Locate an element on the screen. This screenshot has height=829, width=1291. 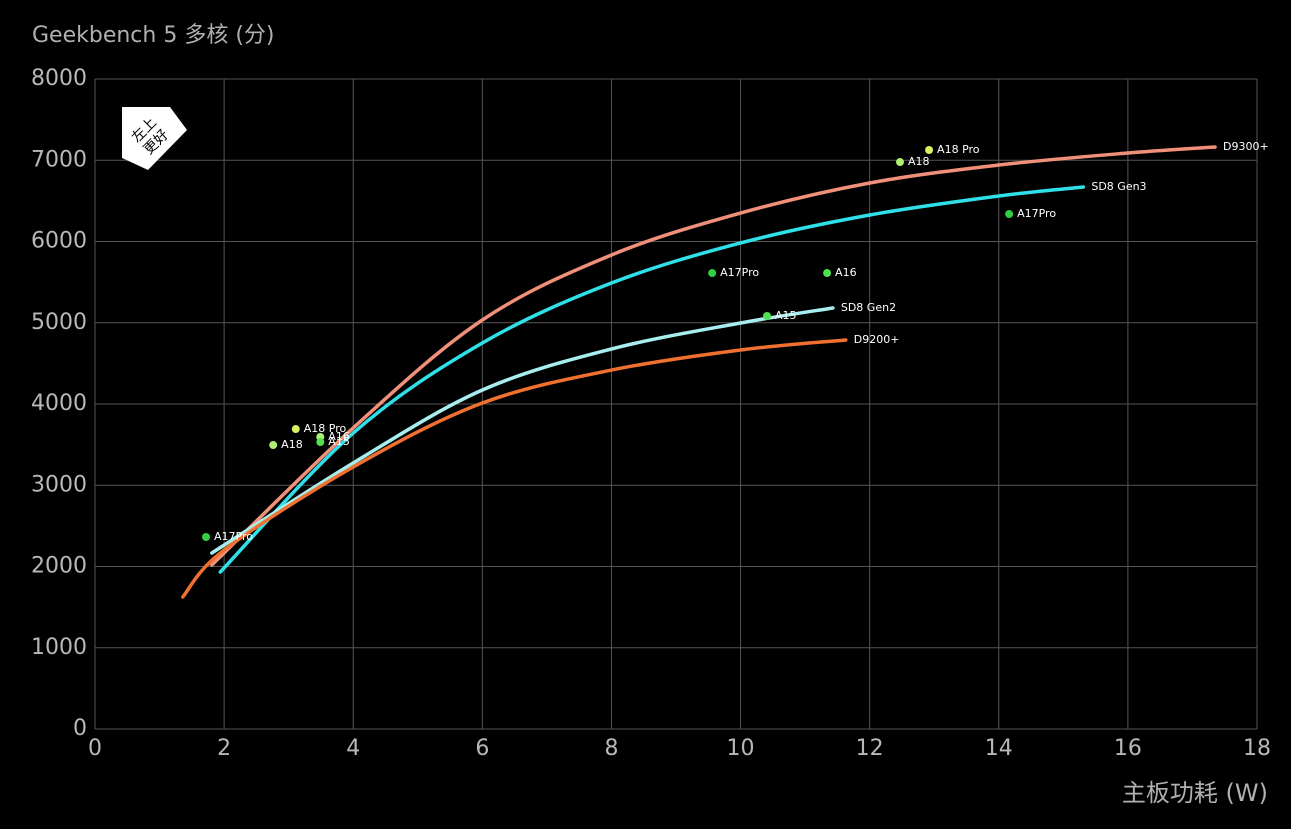
series-label: SD8 Gen2 is located at coordinates (868, 307).